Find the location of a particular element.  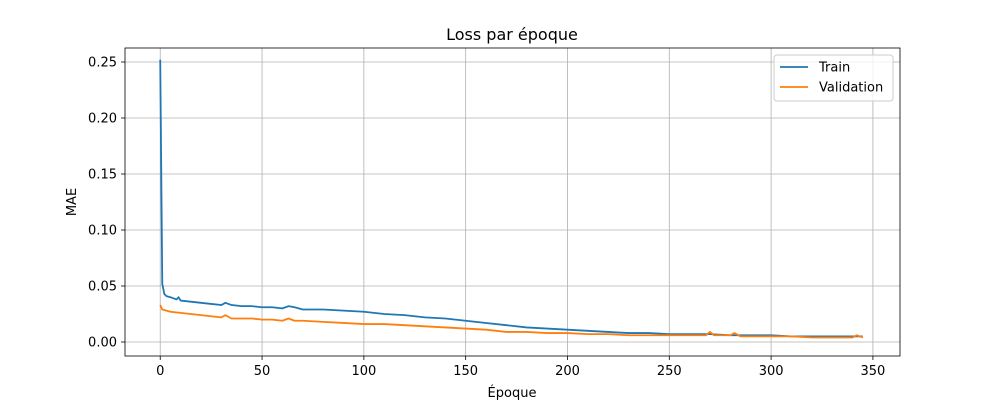

x-tick-label: 0 is located at coordinates (160, 371).